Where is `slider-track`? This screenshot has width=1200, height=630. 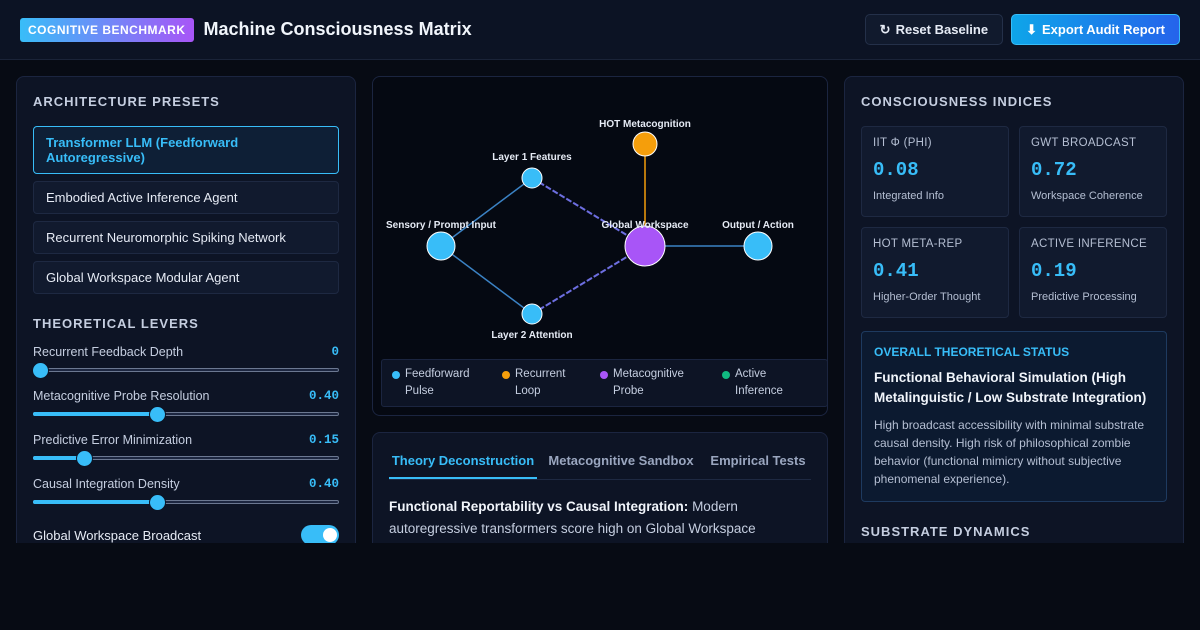 slider-track is located at coordinates (186, 370).